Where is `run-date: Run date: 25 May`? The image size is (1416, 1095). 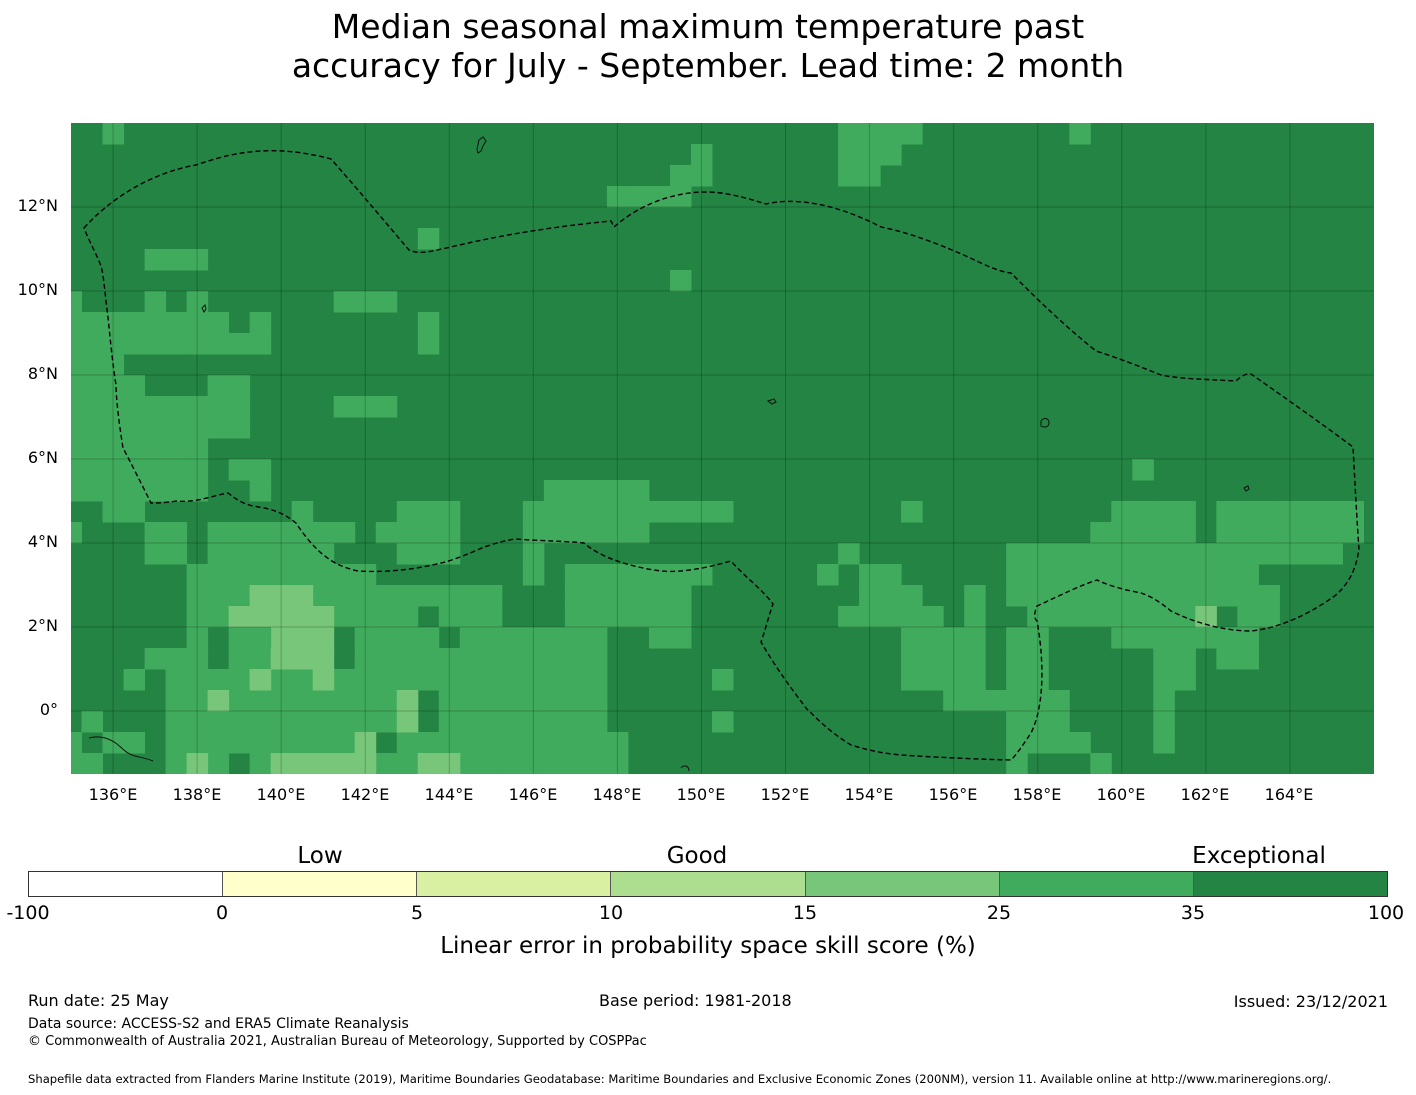
run-date: Run date: 25 May is located at coordinates (98, 1000).